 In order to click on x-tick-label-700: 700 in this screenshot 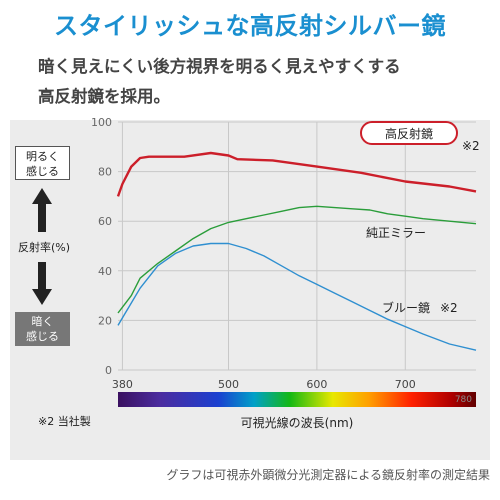, I will do `click(405, 384)`.